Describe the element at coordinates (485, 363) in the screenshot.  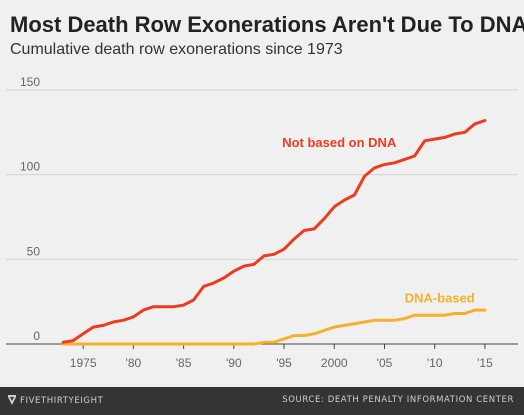
I see `x-tick-label: '15` at that location.